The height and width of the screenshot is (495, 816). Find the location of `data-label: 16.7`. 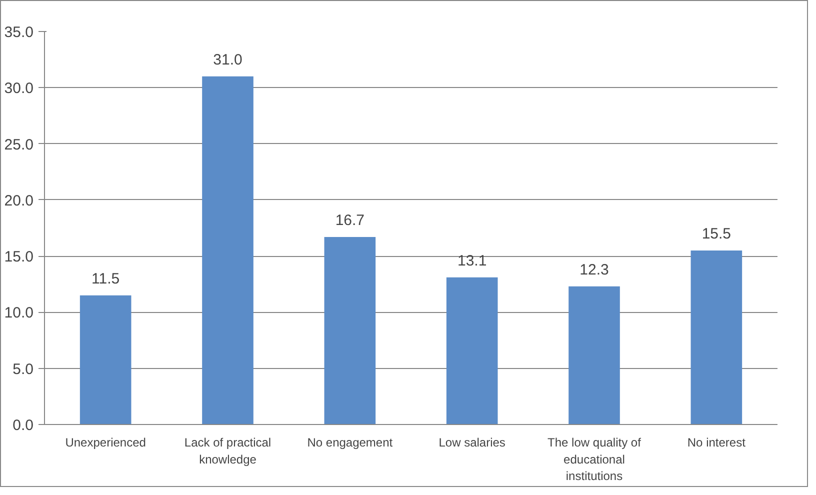

data-label: 16.7 is located at coordinates (350, 220).